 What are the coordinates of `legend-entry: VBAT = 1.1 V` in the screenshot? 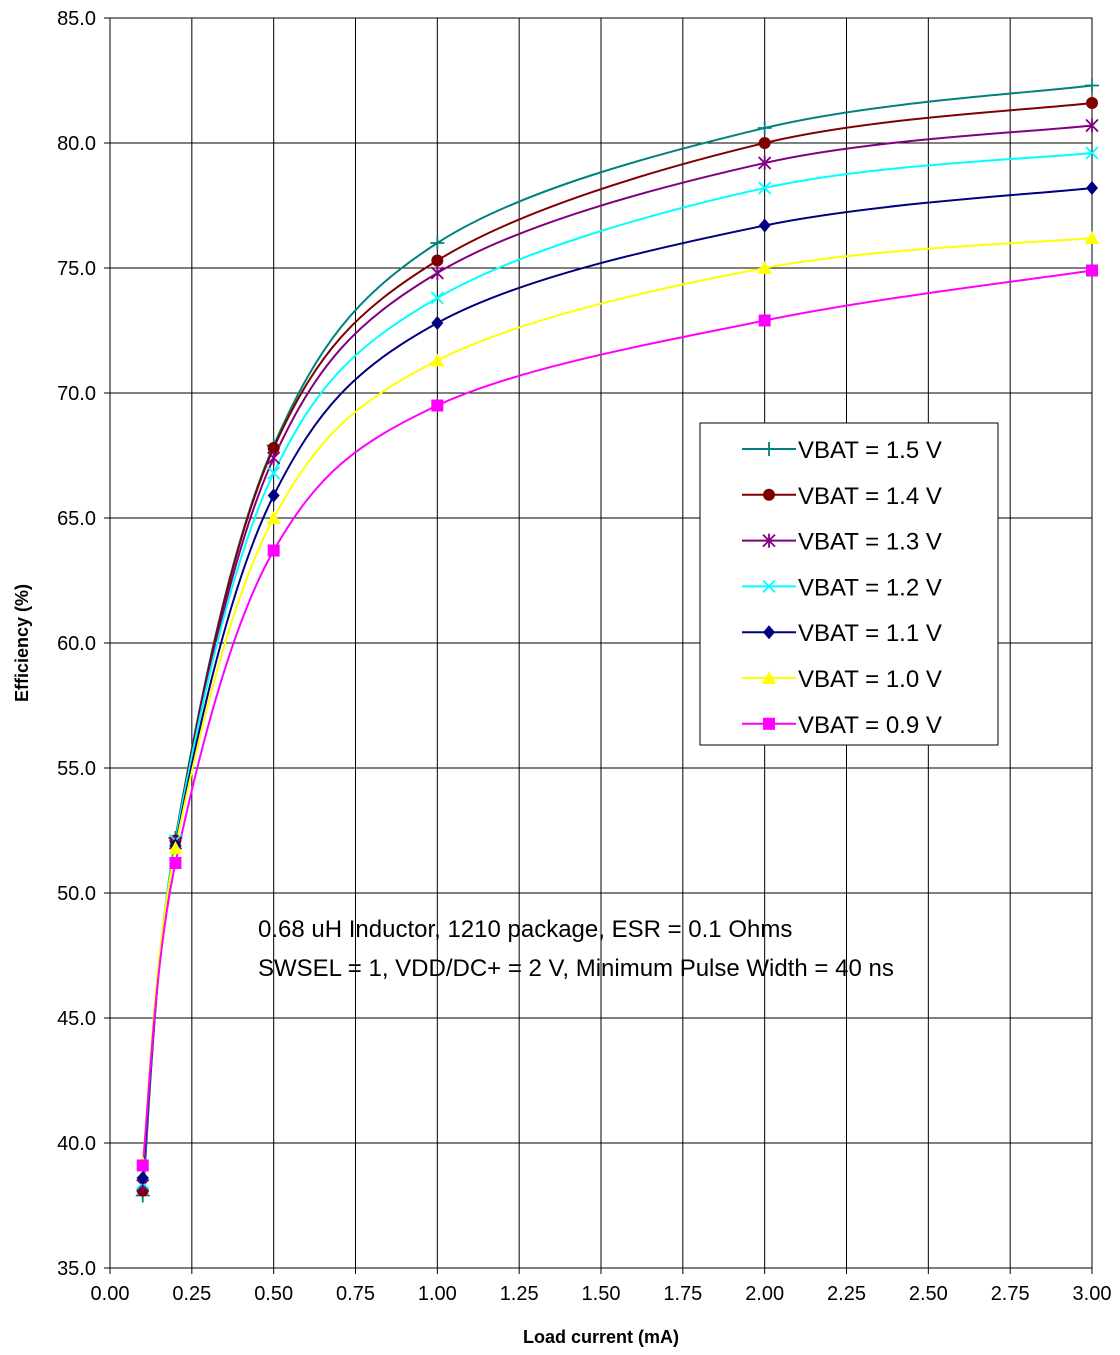 It's located at (842, 633).